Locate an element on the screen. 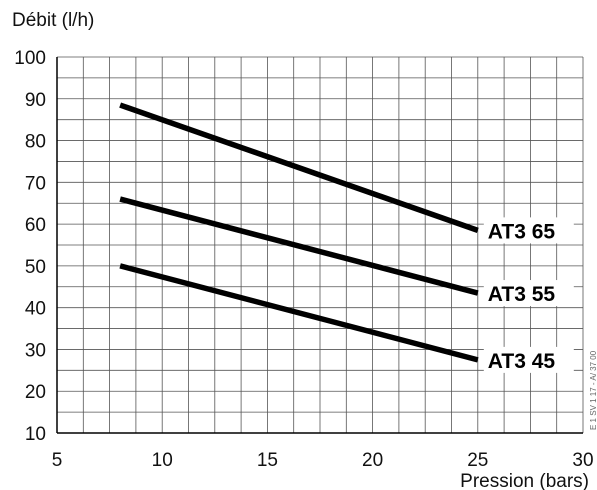  y-tick-label: 60 is located at coordinates (35, 225).